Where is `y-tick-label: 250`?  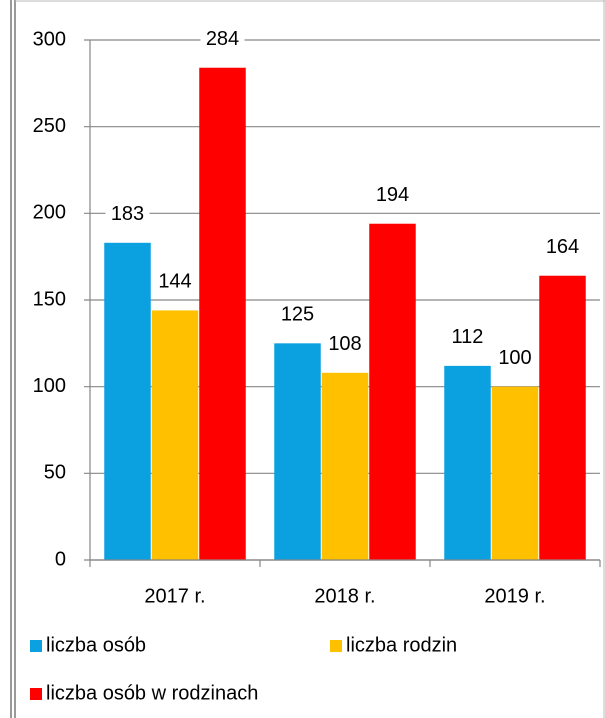
y-tick-label: 250 is located at coordinates (49, 126).